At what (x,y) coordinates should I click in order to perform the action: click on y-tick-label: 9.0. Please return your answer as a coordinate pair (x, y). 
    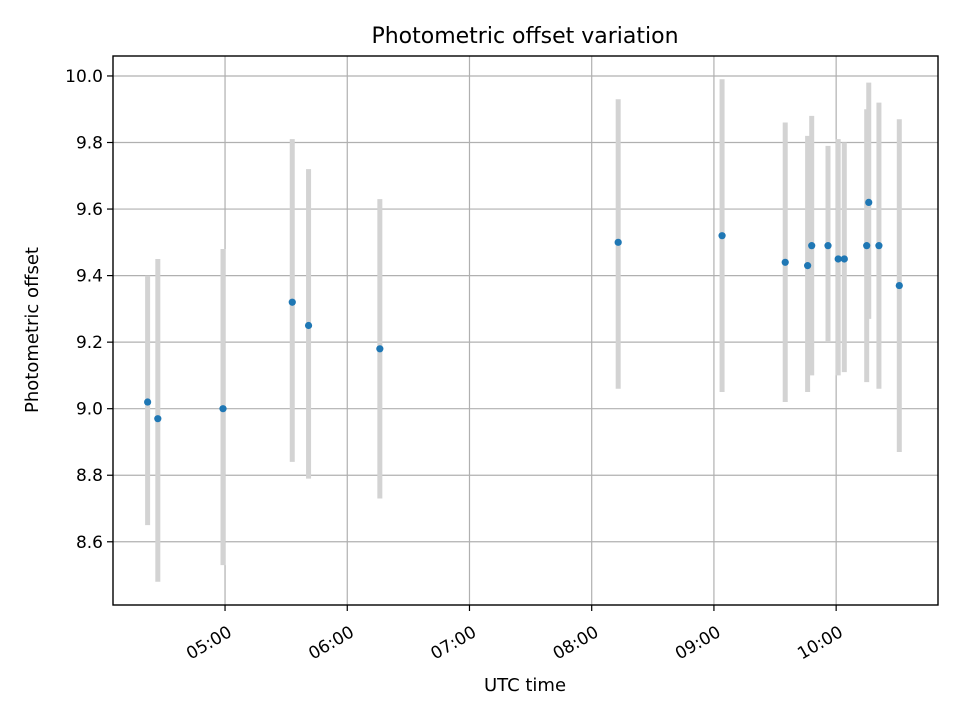
    Looking at the image, I should click on (89, 410).